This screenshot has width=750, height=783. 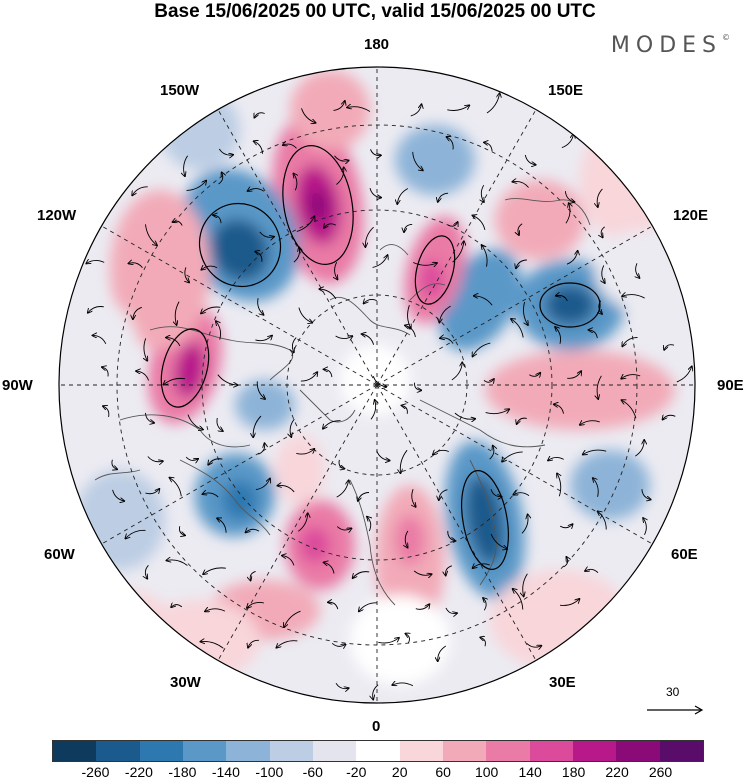 I want to click on circulation-contour, so click(x=485, y=520).